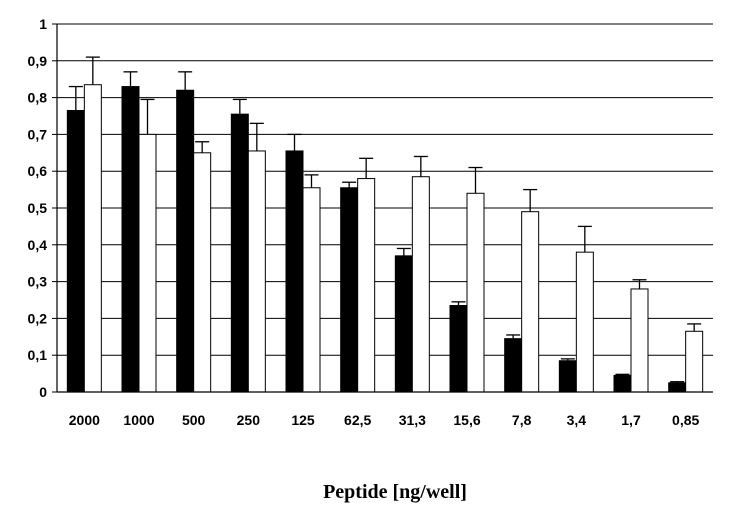  What do you see at coordinates (38, 171) in the screenshot?
I see `y-tick-label: 0,6` at bounding box center [38, 171].